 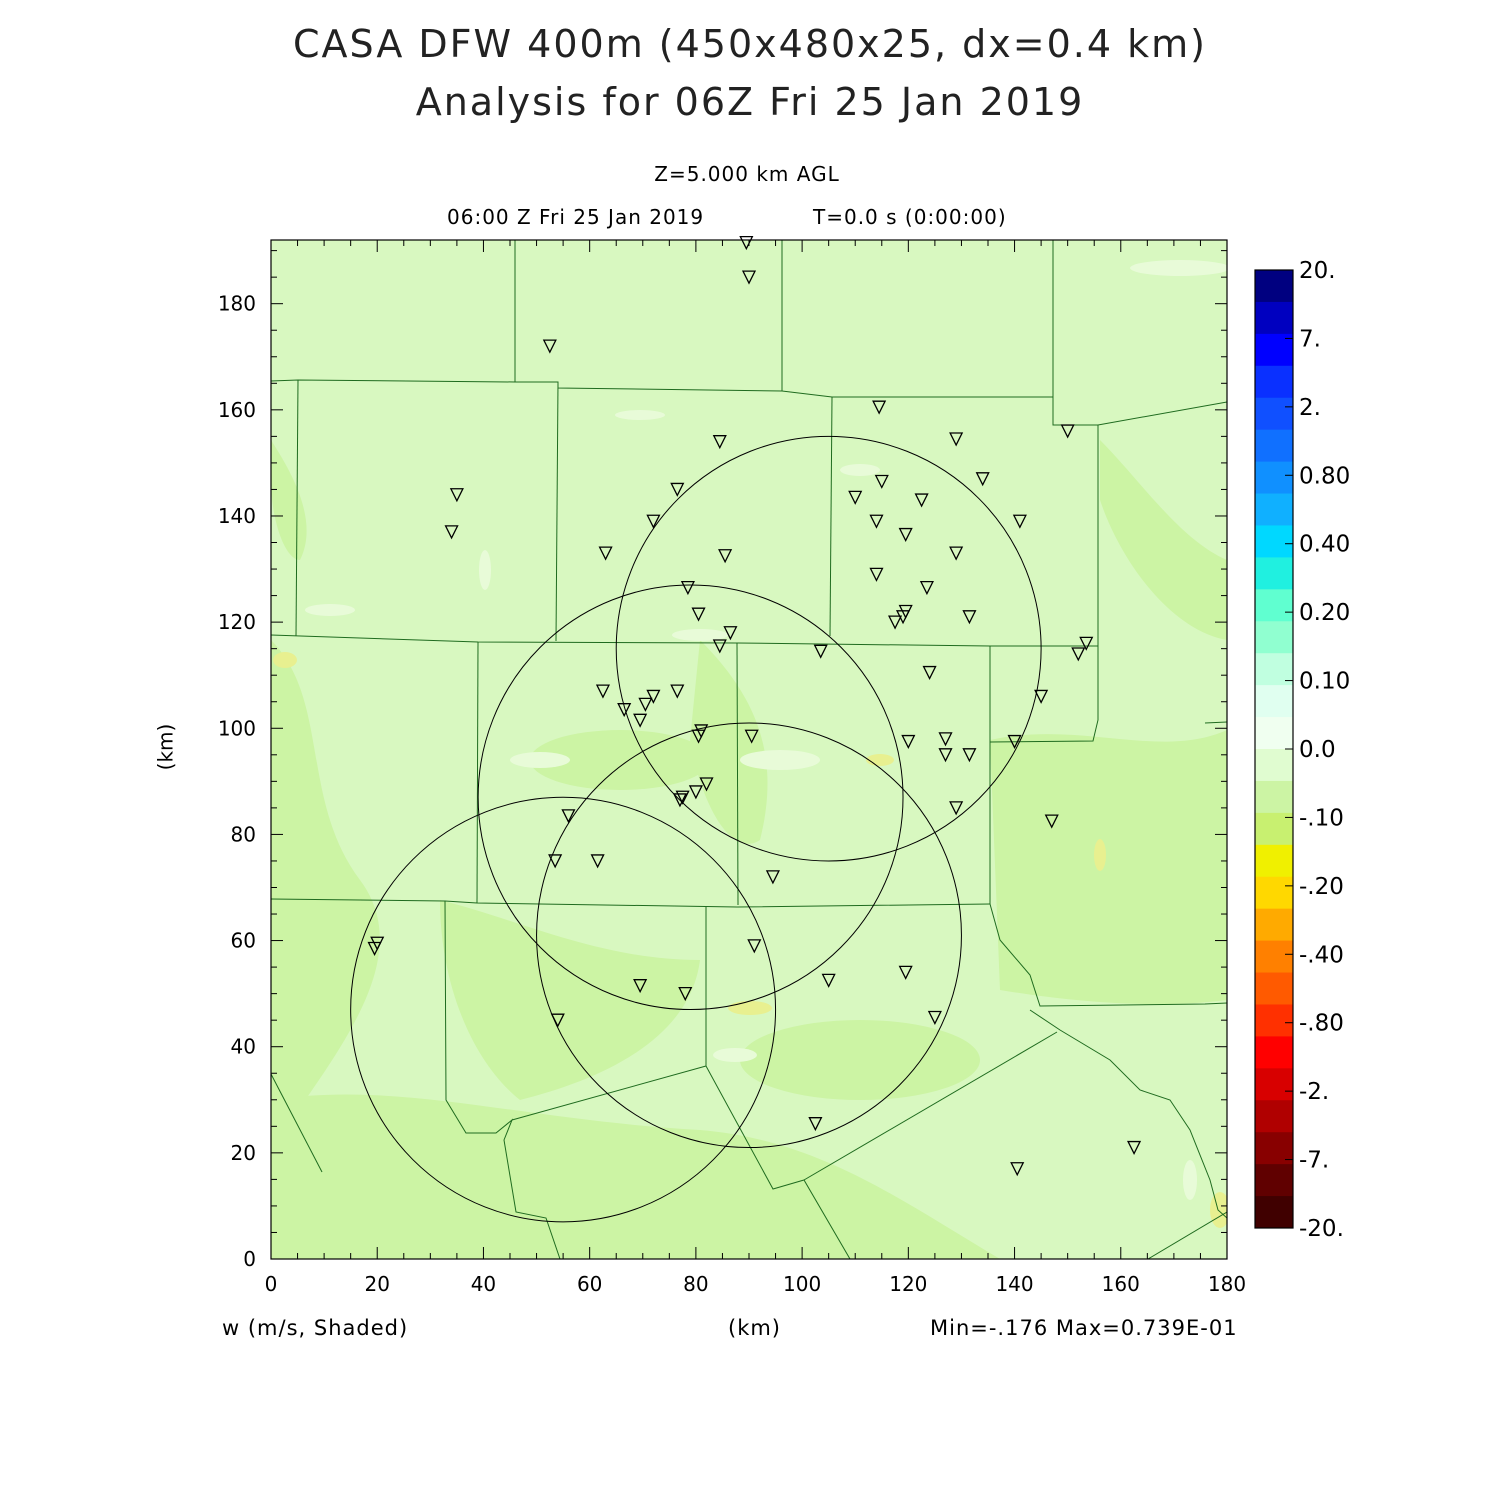 I want to click on y-tick-label: 160, so click(x=237, y=410).